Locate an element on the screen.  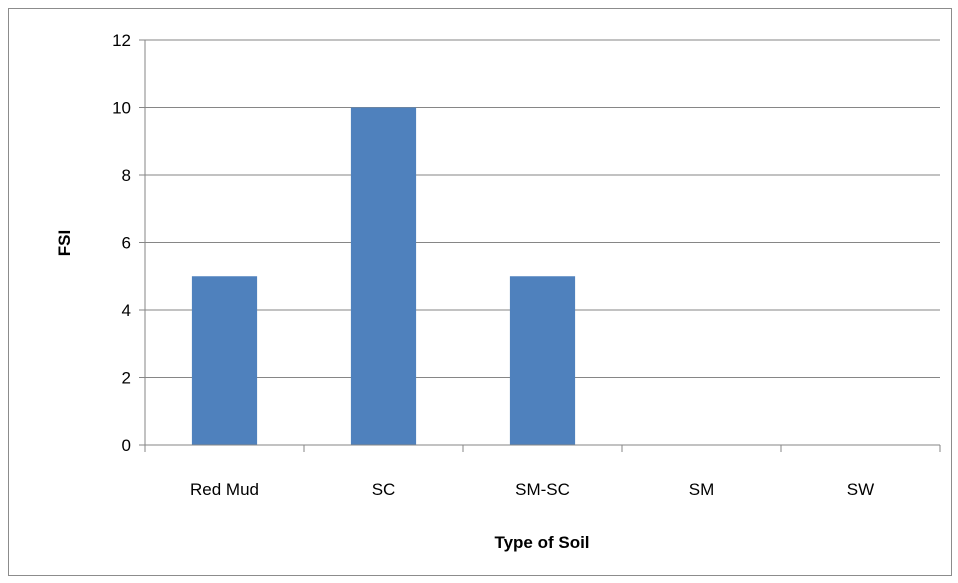
y-tick-label: 6 is located at coordinates (126, 243).